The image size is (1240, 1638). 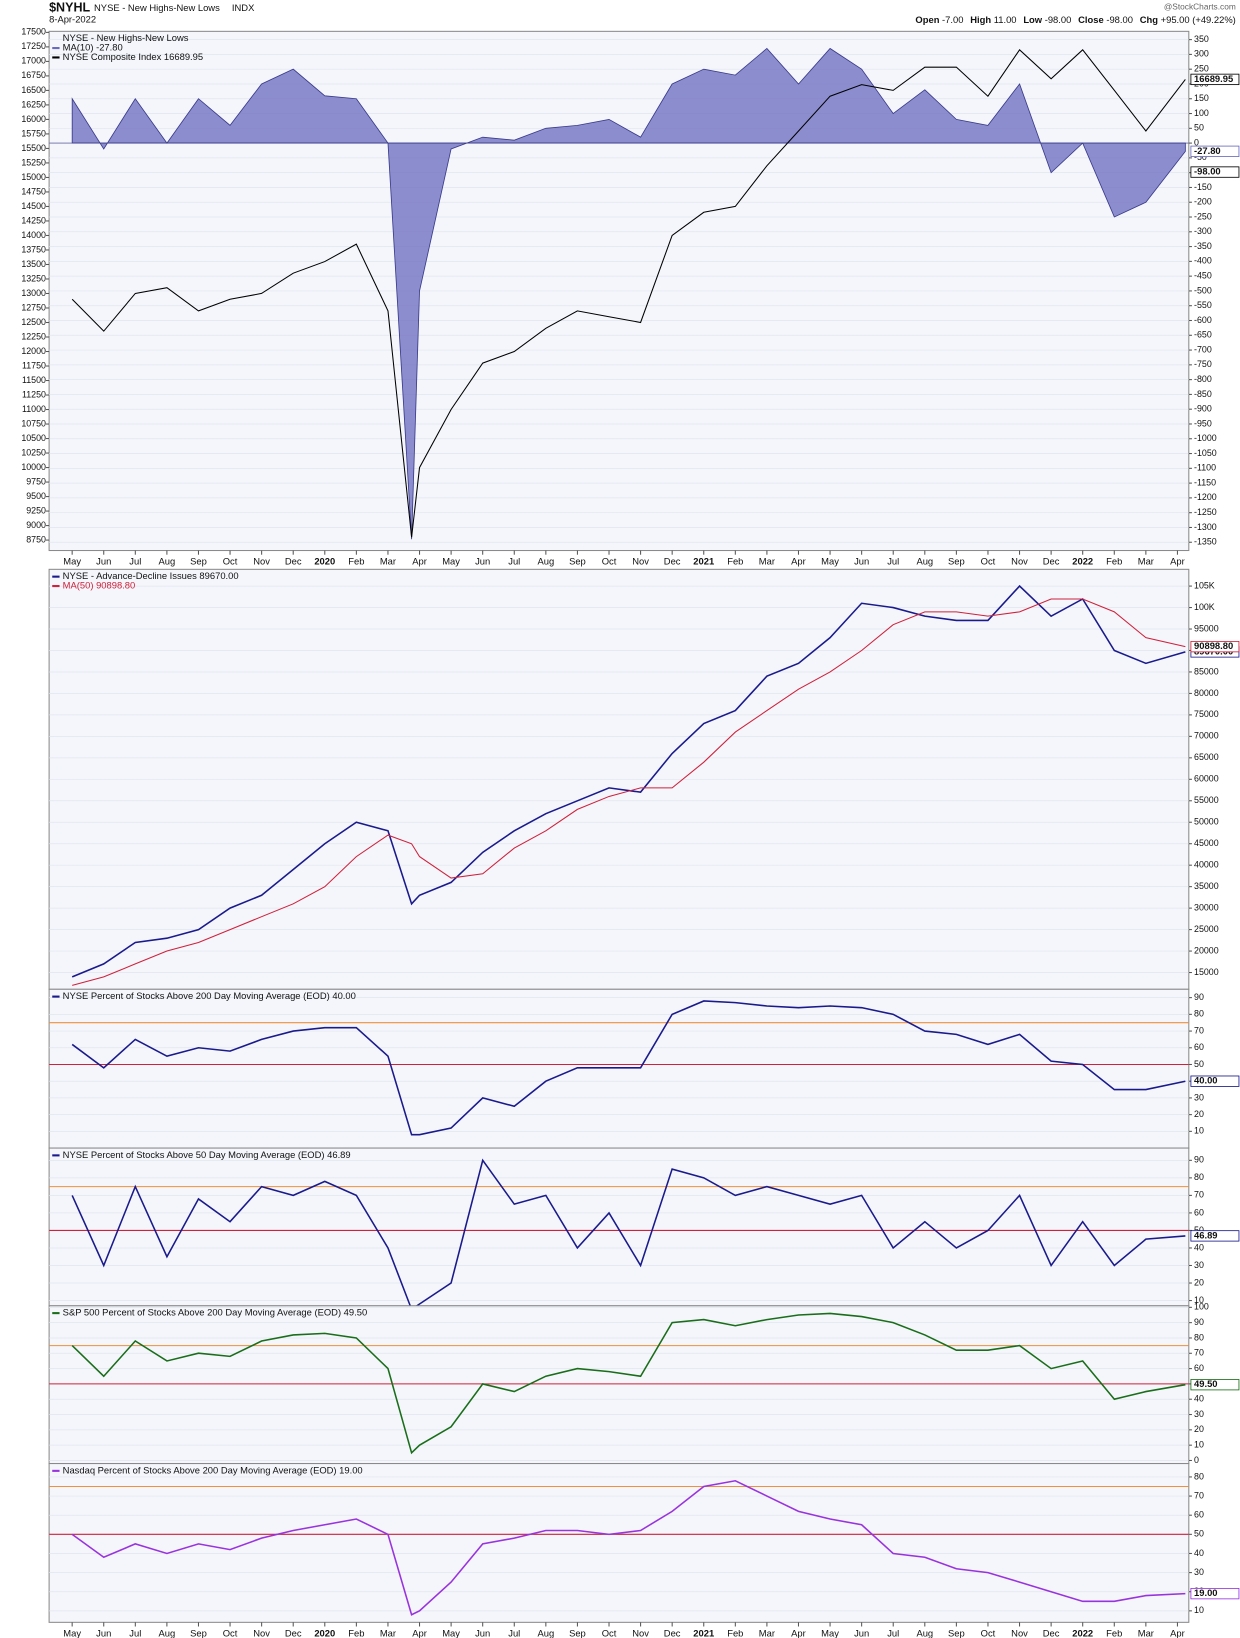 I want to click on y-tick-label: -1250, so click(x=1205, y=512).